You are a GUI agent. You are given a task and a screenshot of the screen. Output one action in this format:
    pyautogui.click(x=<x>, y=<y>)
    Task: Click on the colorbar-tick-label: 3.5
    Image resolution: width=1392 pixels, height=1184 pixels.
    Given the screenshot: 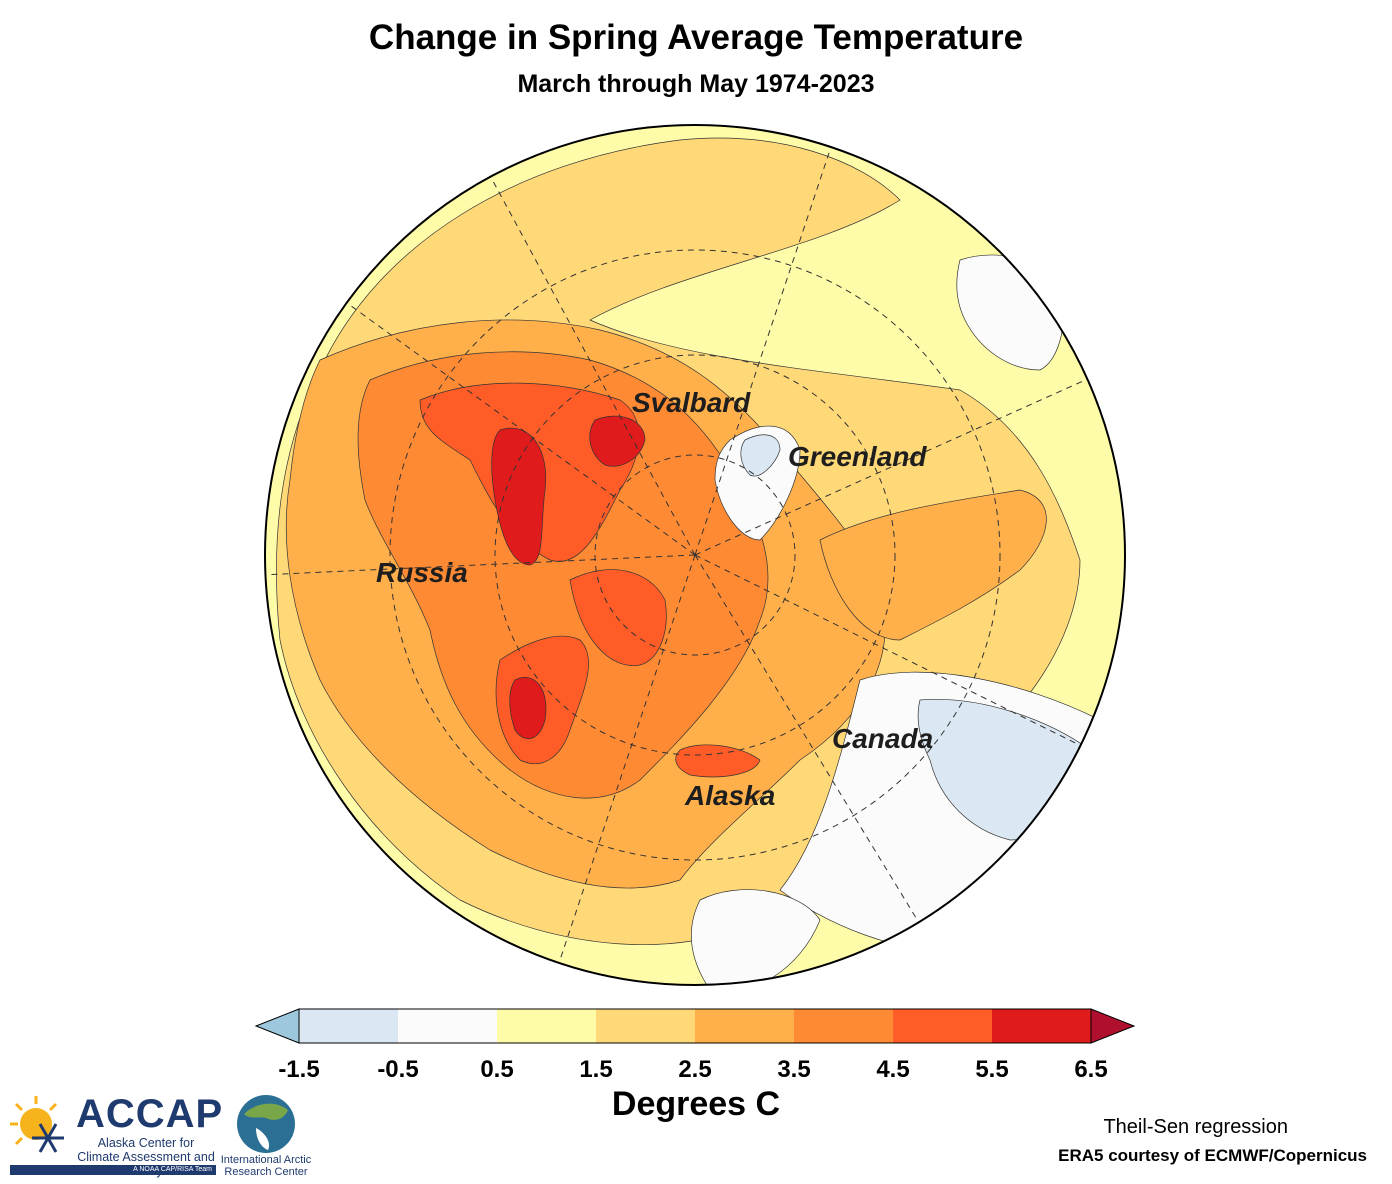 What is the action you would take?
    pyautogui.click(x=793, y=1069)
    